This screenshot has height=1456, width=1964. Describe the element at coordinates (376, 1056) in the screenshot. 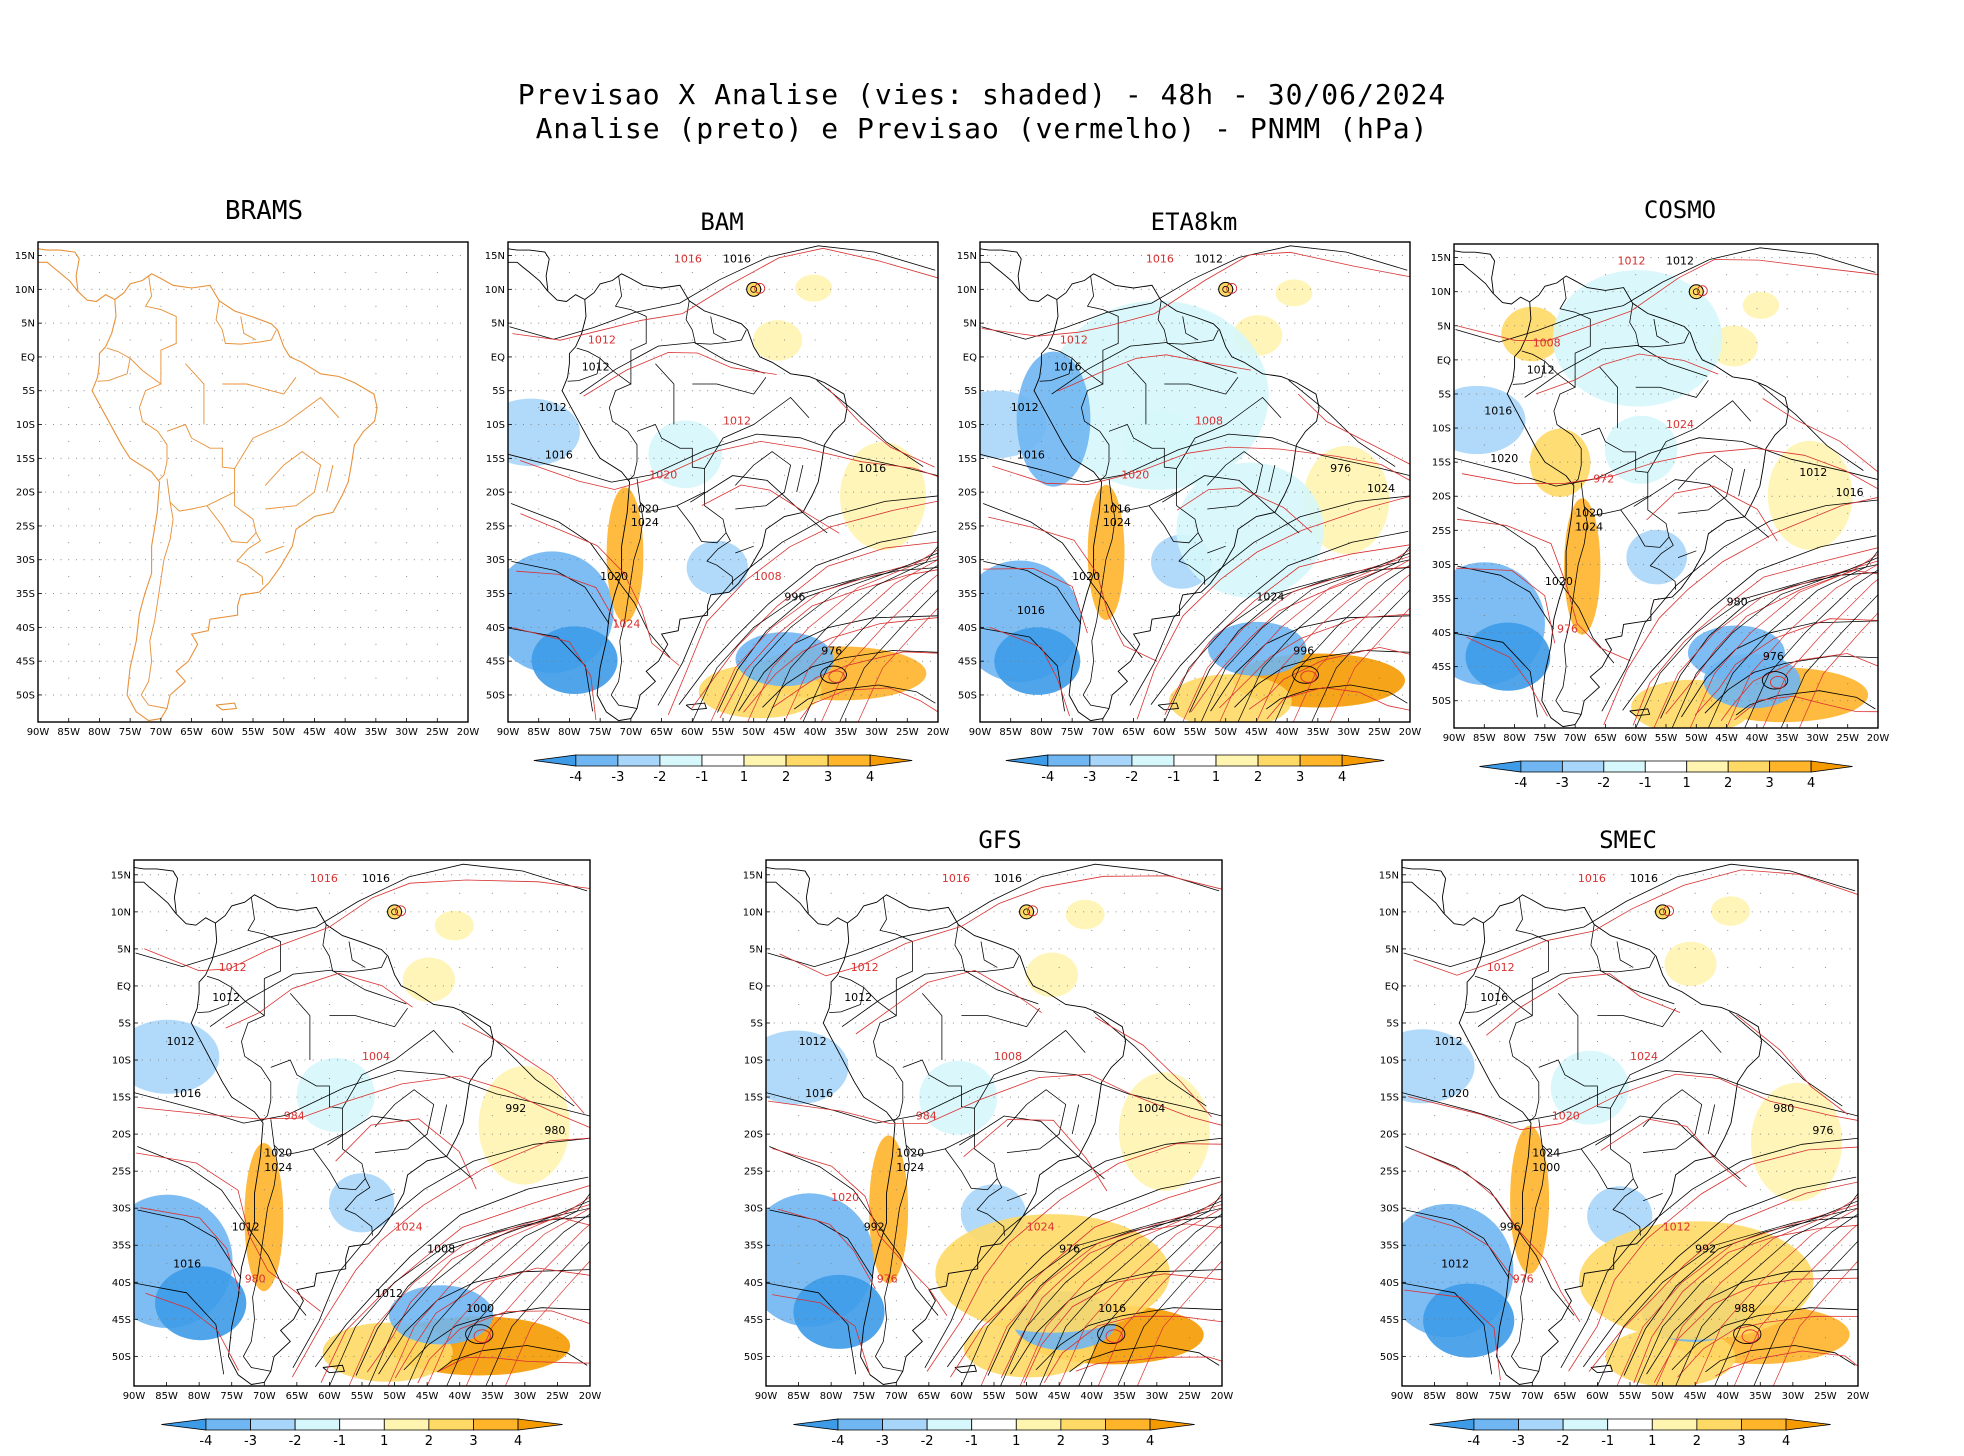

I see `forecast-isobar-label: 1004` at that location.